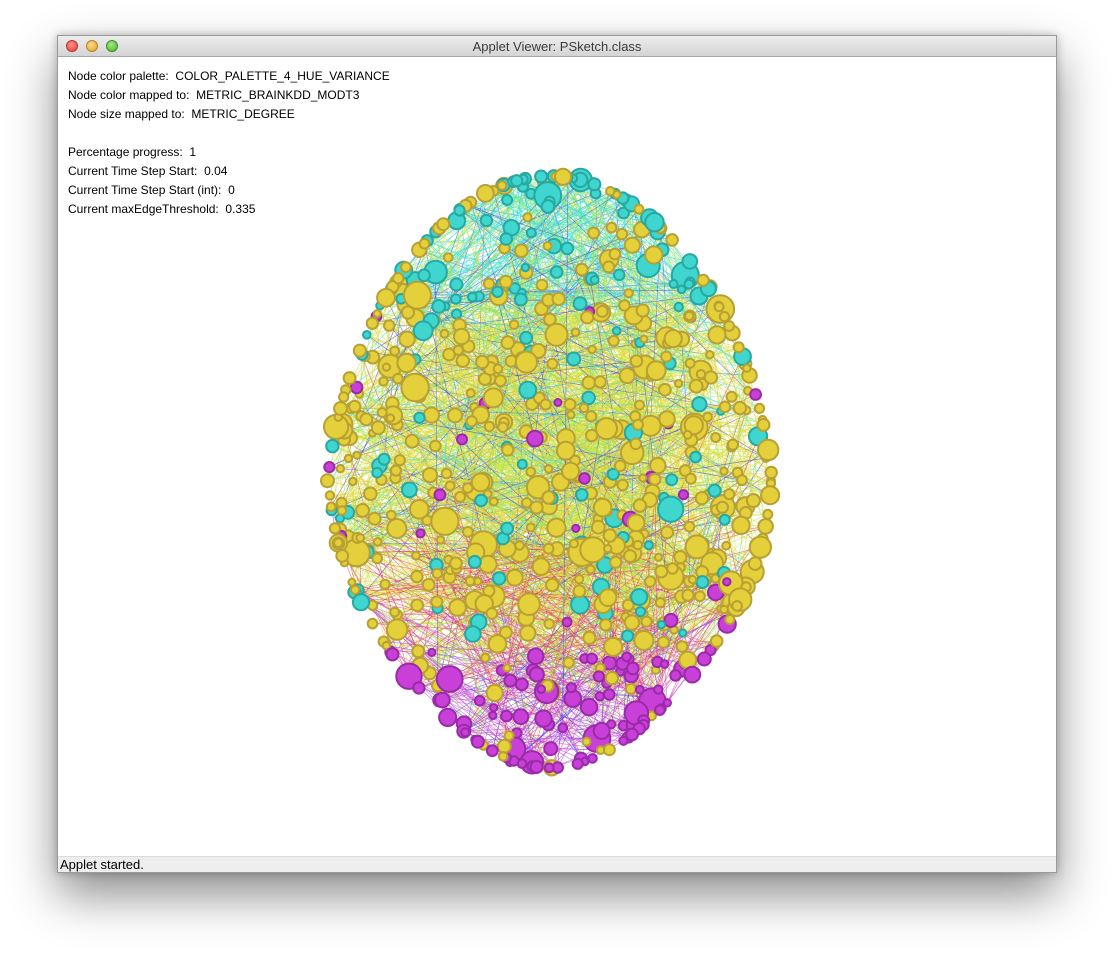 This screenshot has width=1114, height=953. What do you see at coordinates (282, 76) in the screenshot?
I see `palette-value: COLOR_PALETTE_4_HUE_VARIANCE` at bounding box center [282, 76].